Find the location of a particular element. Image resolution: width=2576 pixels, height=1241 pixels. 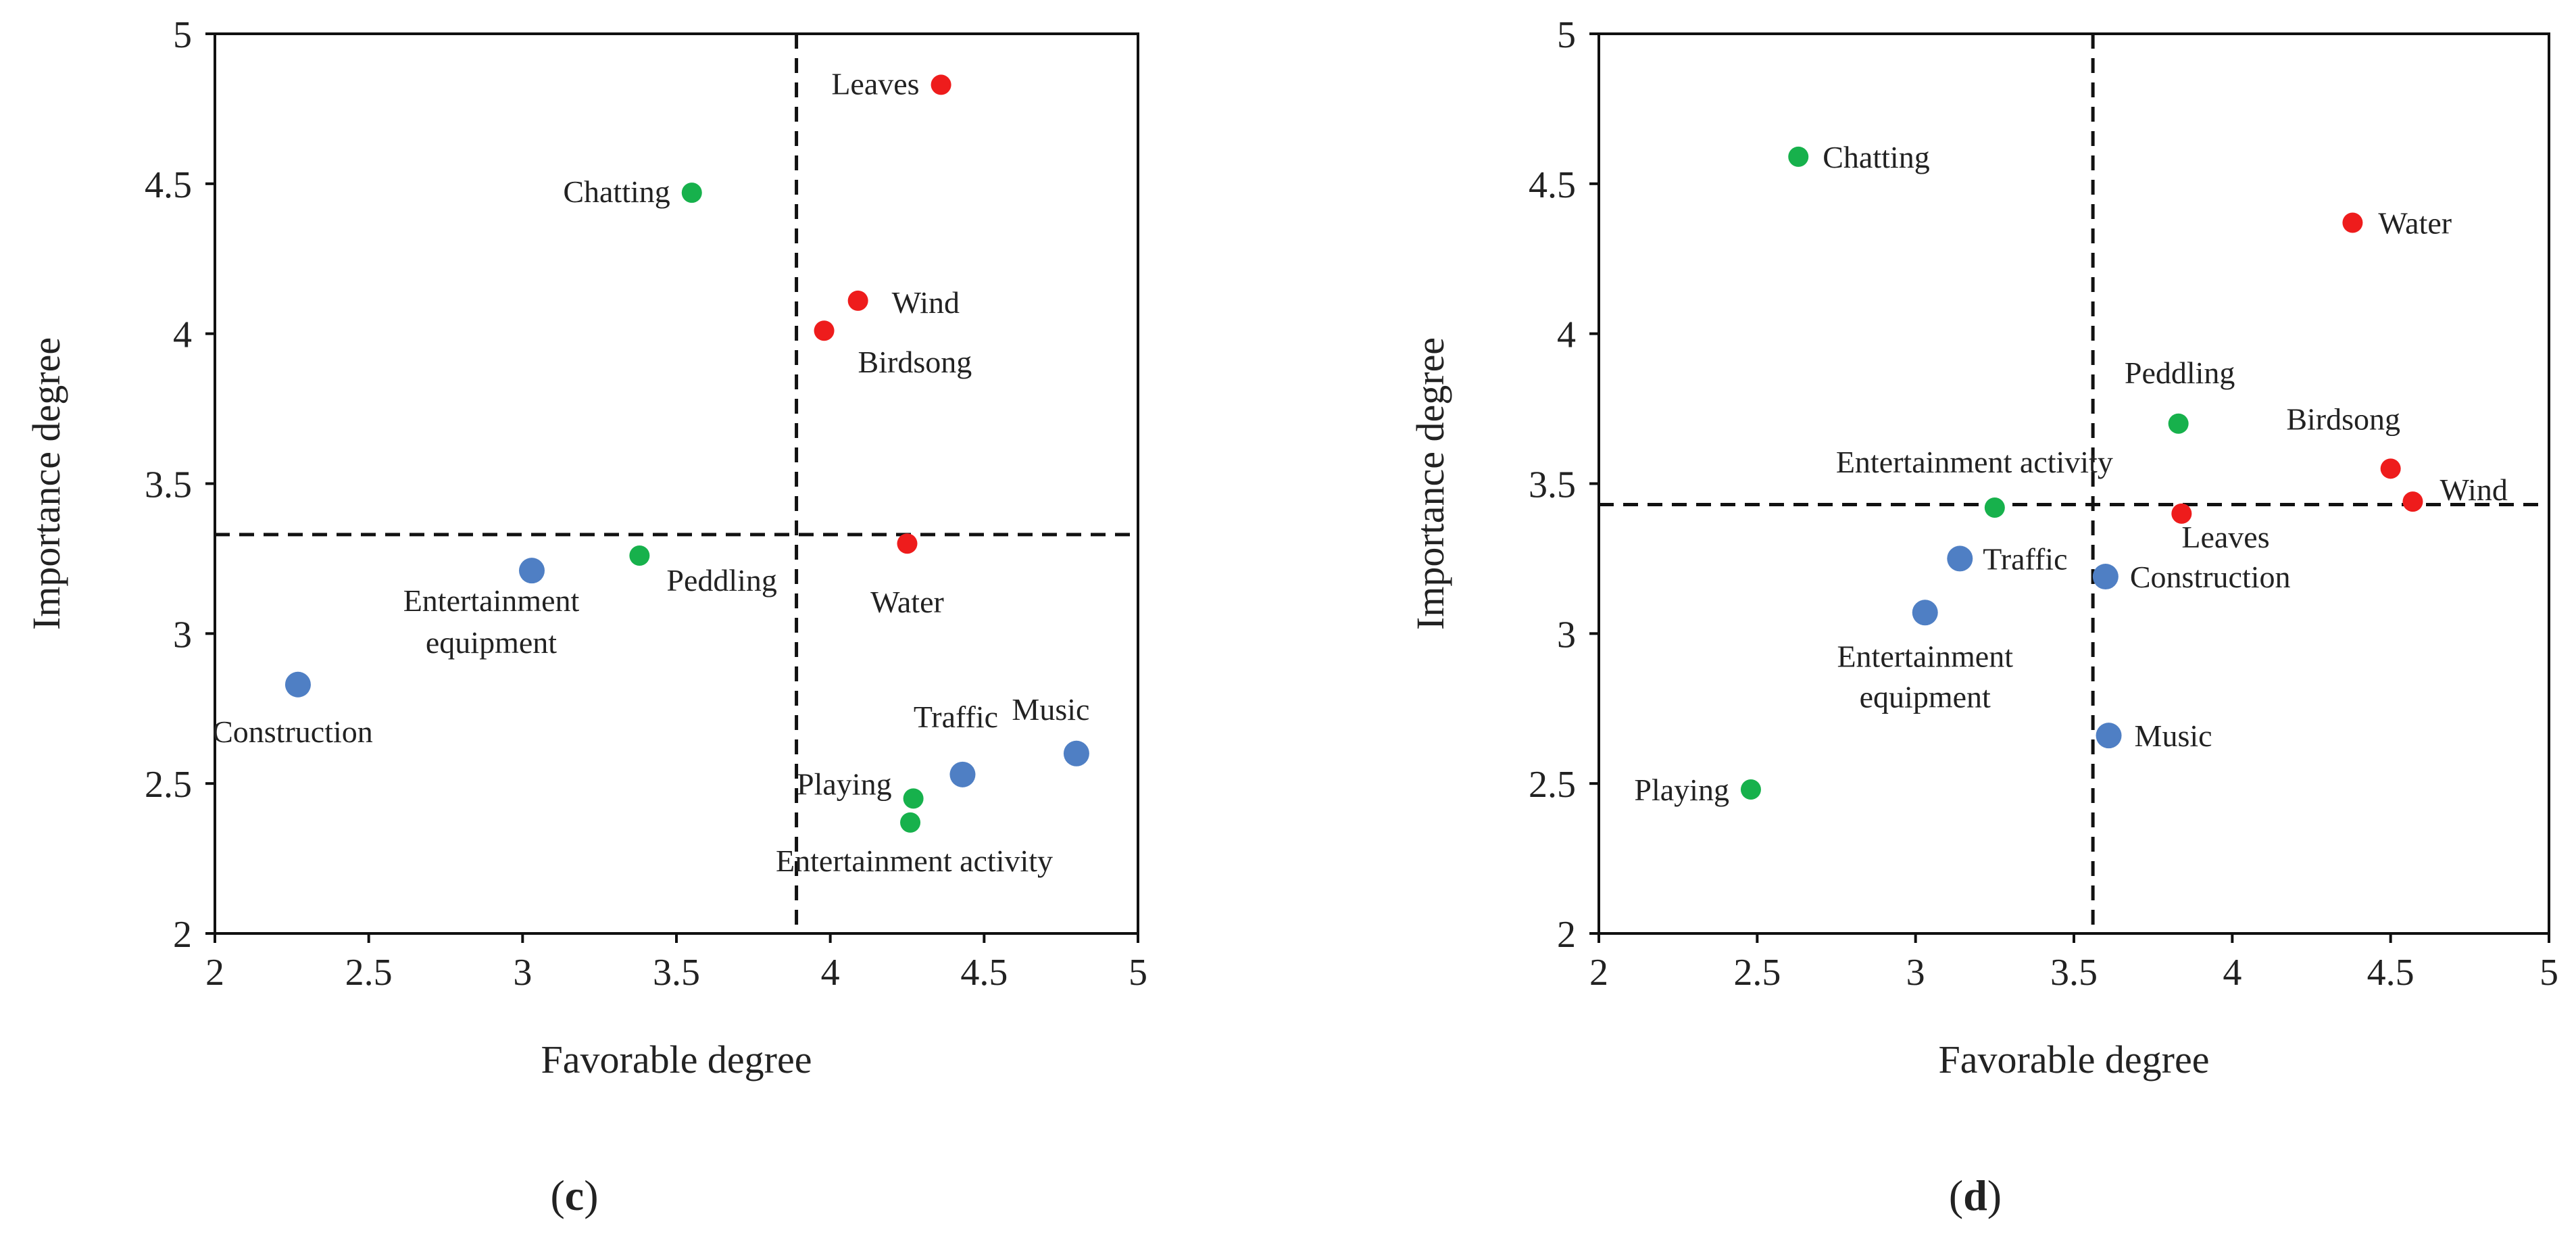

panel-caption: (d) is located at coordinates (1976, 1195).